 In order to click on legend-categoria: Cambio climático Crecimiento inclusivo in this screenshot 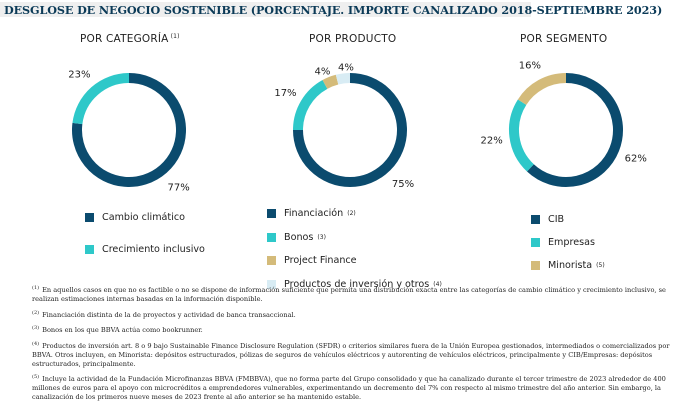, I will do `click(145, 244)`.